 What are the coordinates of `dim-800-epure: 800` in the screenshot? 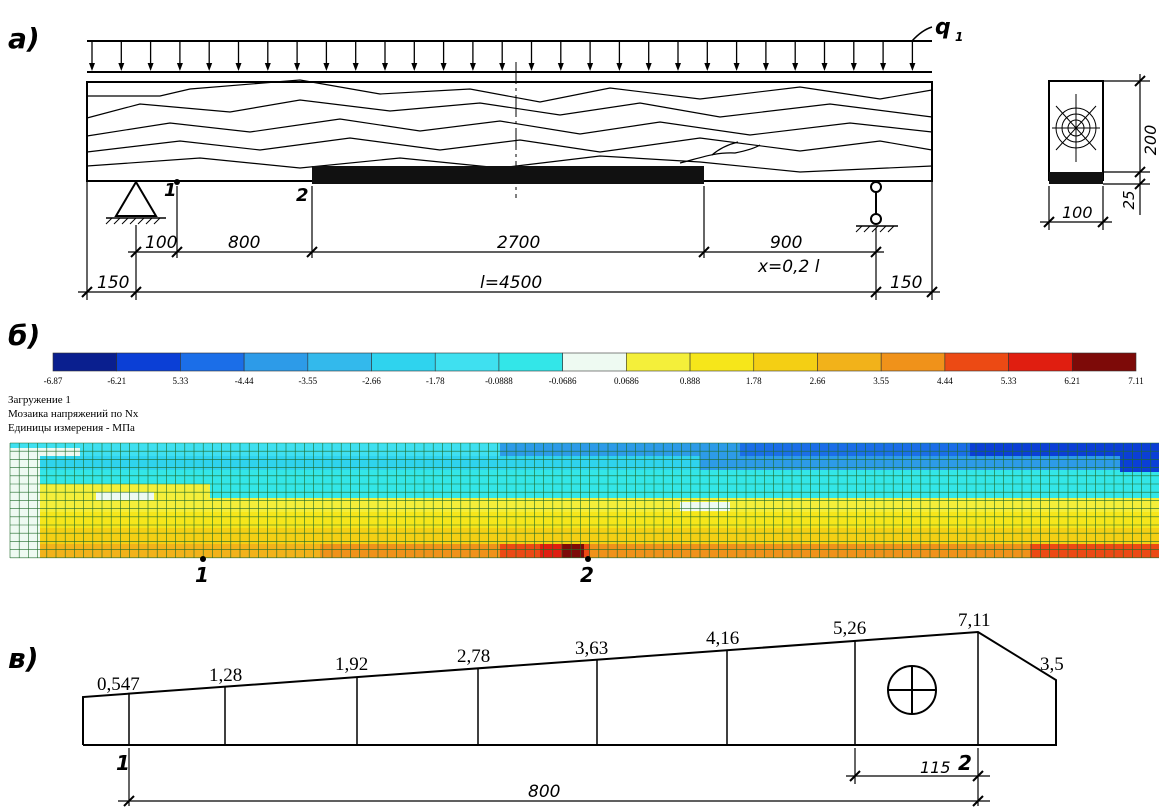 It's located at (544, 792).